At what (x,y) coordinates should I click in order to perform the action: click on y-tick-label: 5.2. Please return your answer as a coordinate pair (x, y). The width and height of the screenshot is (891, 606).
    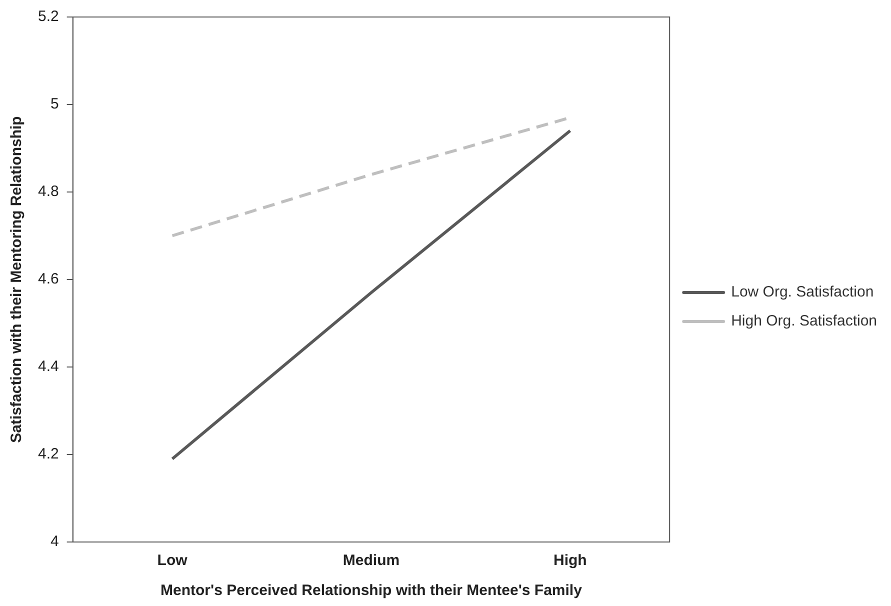
    Looking at the image, I should click on (48, 17).